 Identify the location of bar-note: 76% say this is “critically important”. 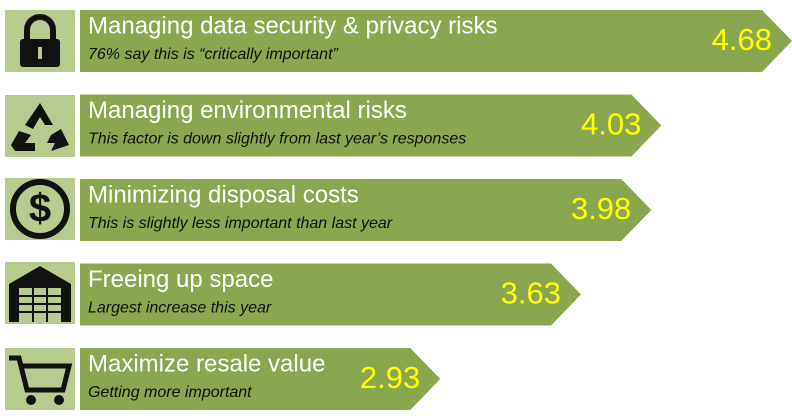
(213, 54).